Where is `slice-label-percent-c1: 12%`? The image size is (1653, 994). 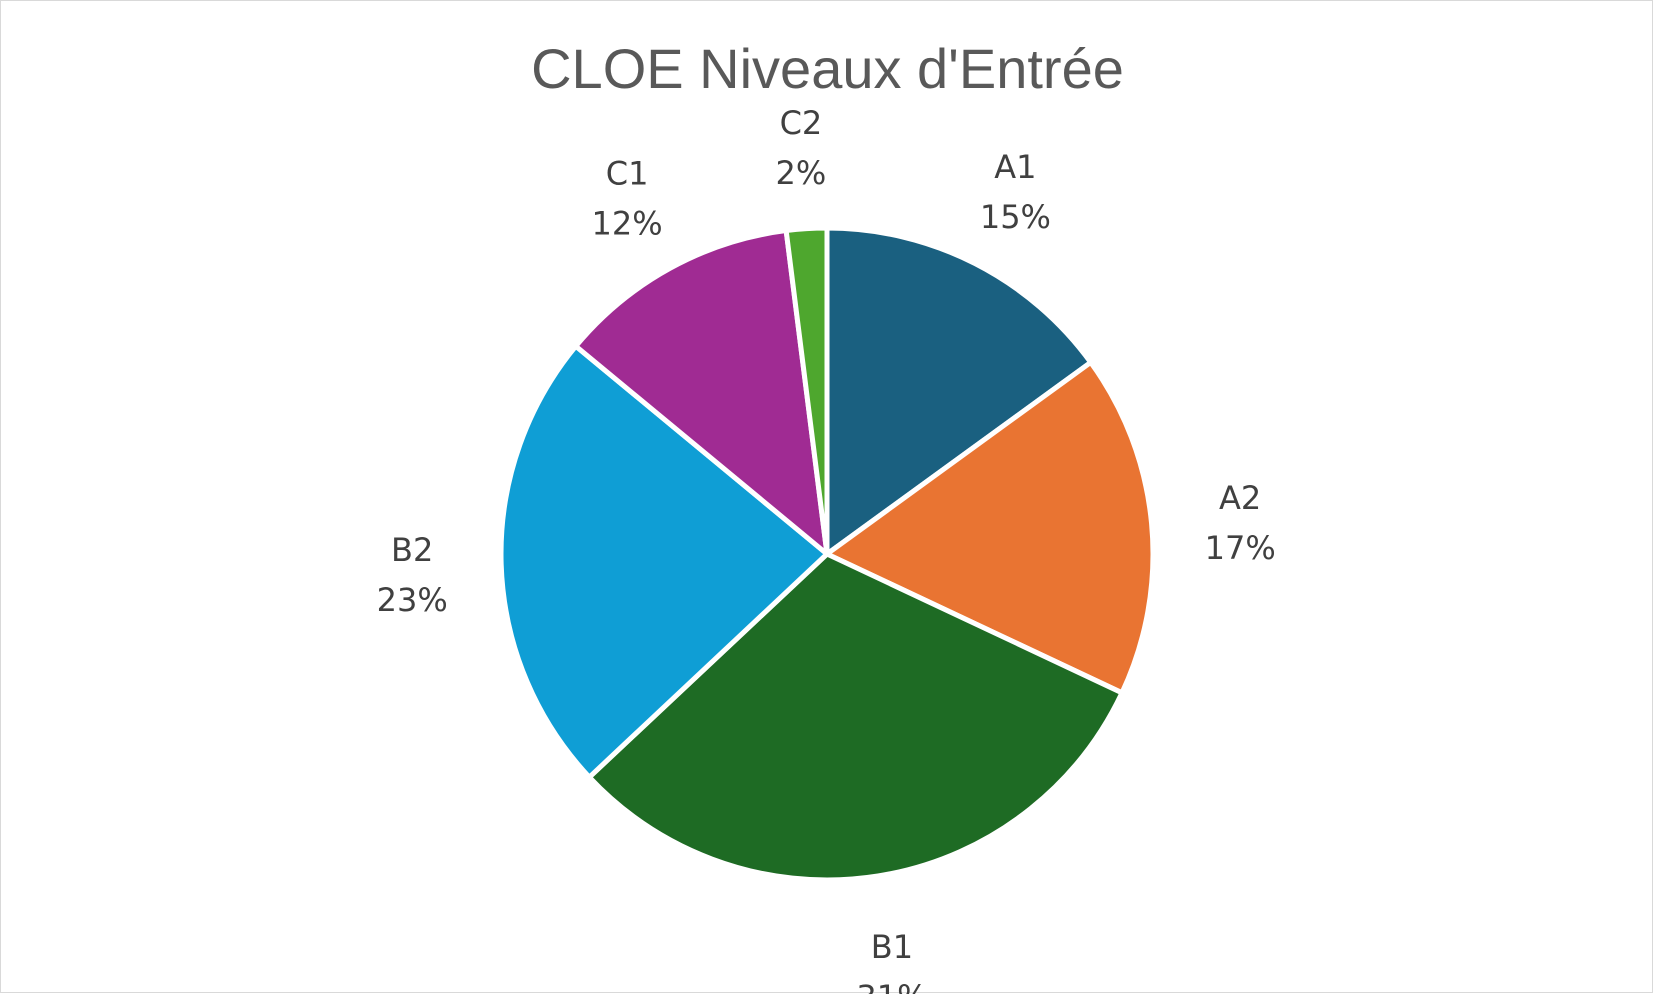
slice-label-percent-c1: 12% is located at coordinates (627, 223).